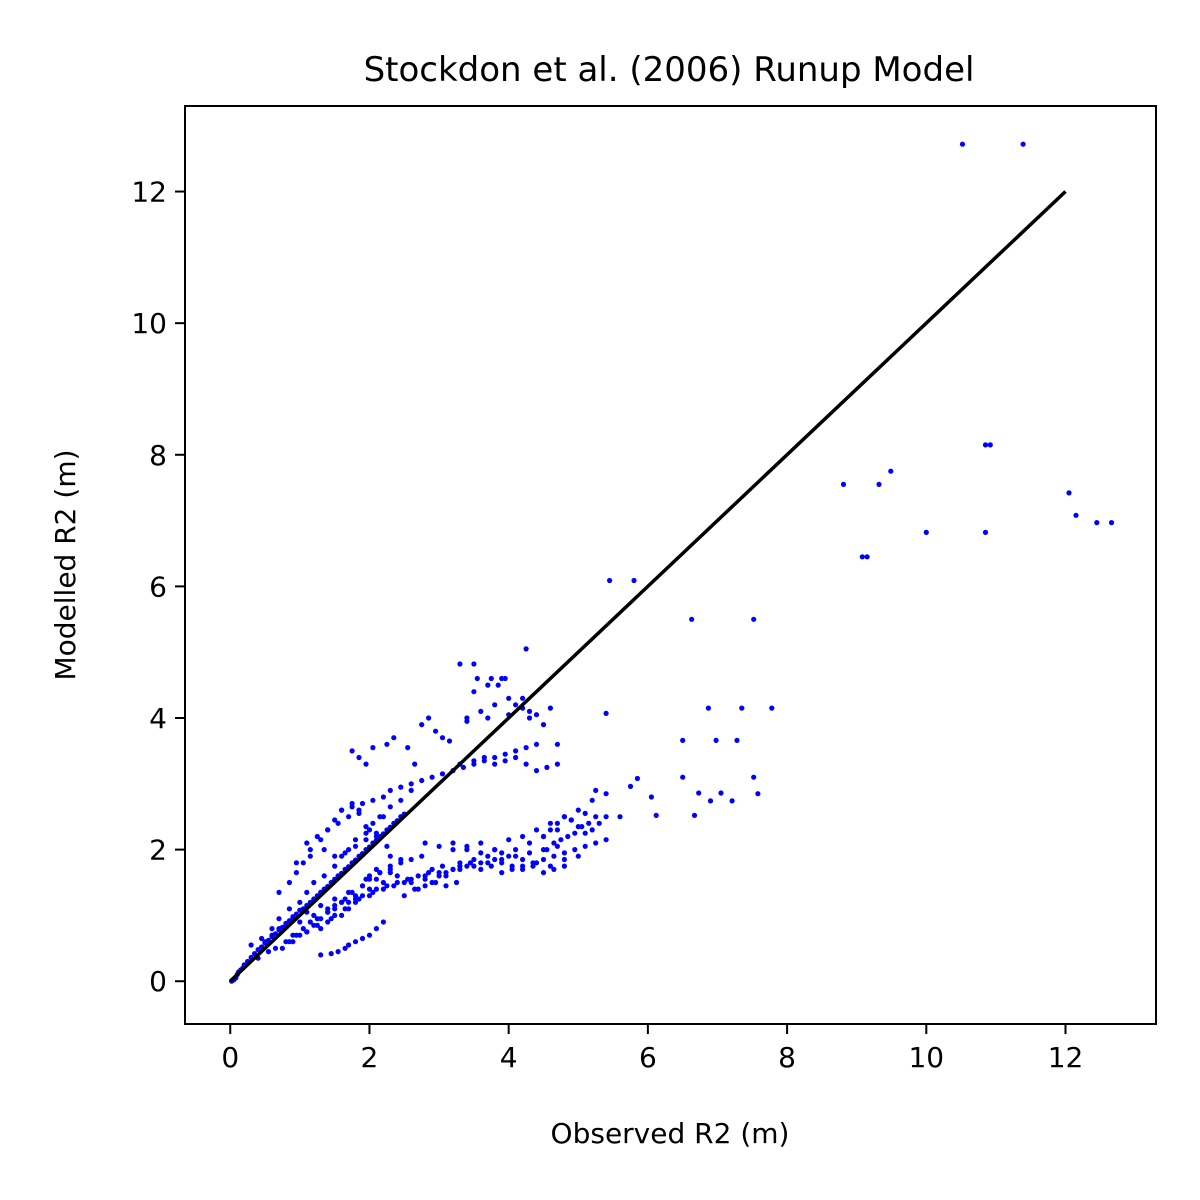 This screenshot has height=1200, width=1200. I want to click on chart-title: Stockdon et al. (2006) Runup Model, so click(669, 70).